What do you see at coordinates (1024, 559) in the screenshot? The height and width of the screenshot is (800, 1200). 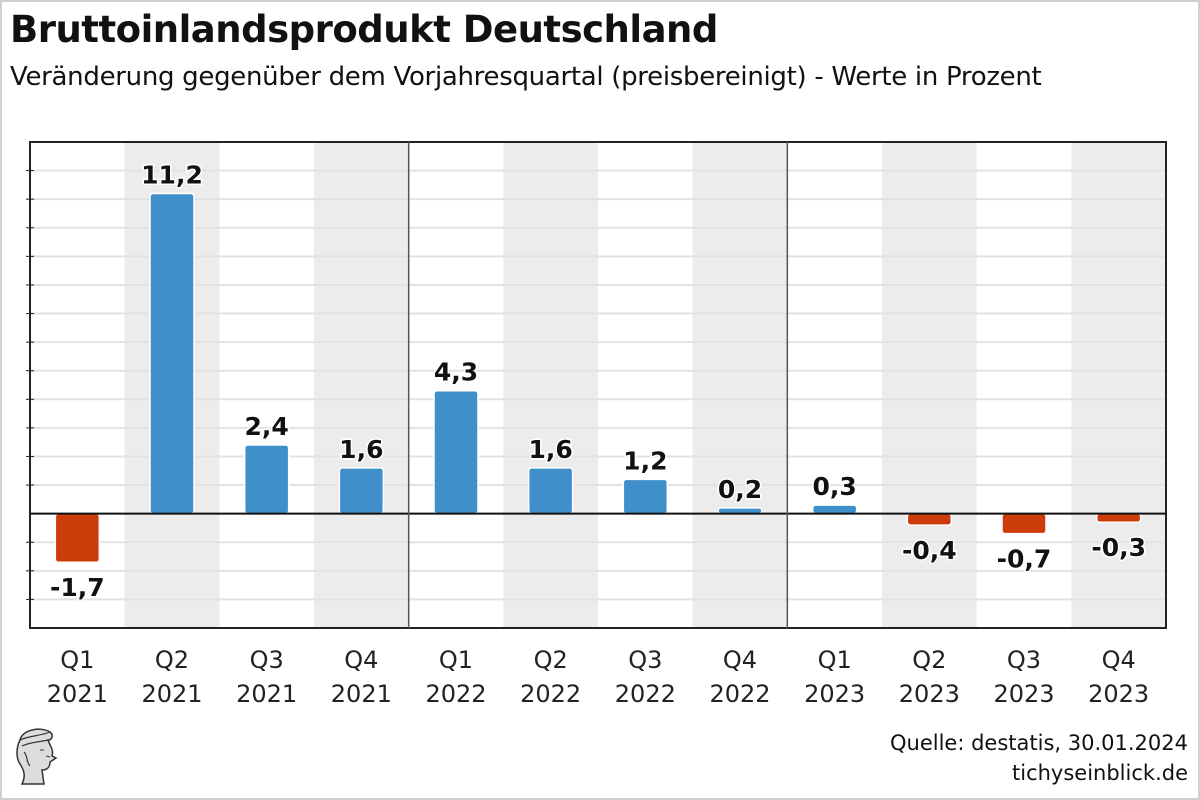 I see `value-label: -0,7` at bounding box center [1024, 559].